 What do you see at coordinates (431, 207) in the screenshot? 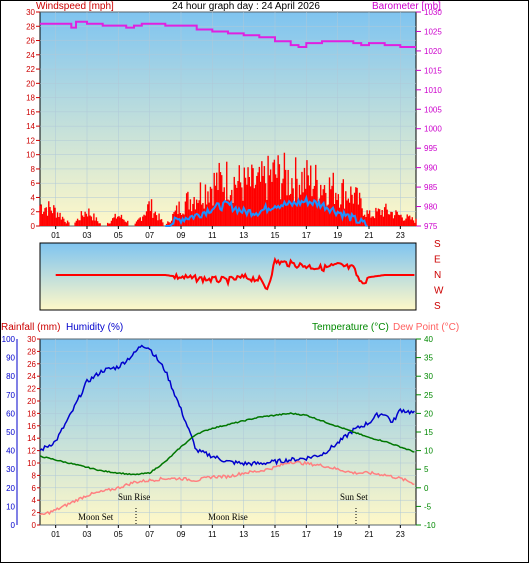
I see `barometer-tick-label: 980` at bounding box center [431, 207].